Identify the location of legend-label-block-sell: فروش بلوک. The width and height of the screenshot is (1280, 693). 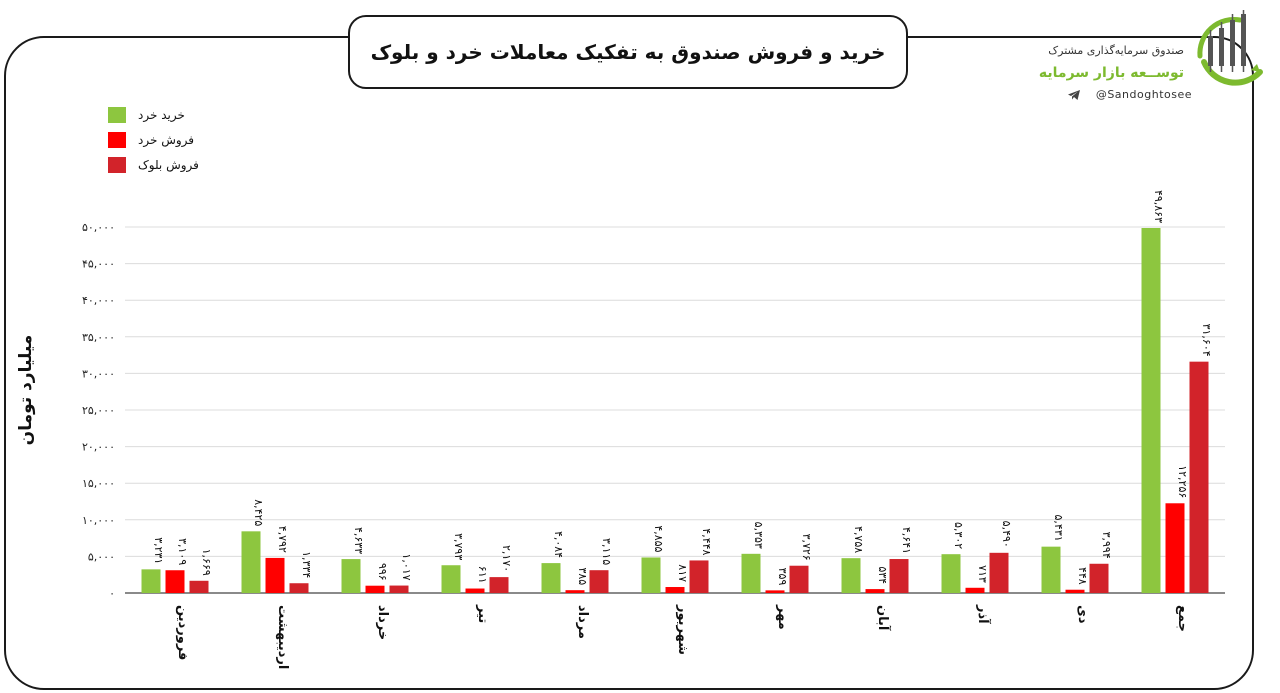
(168, 164).